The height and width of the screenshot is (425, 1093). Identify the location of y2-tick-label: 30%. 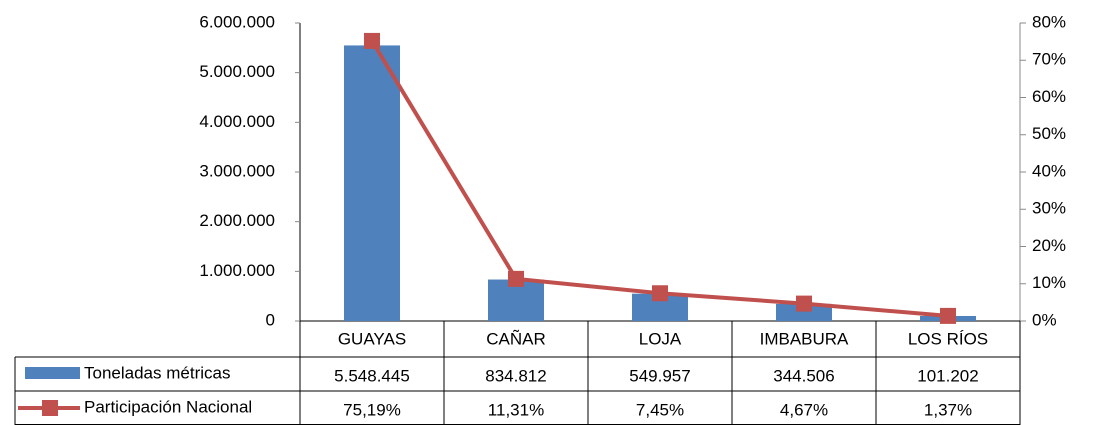
(1049, 208).